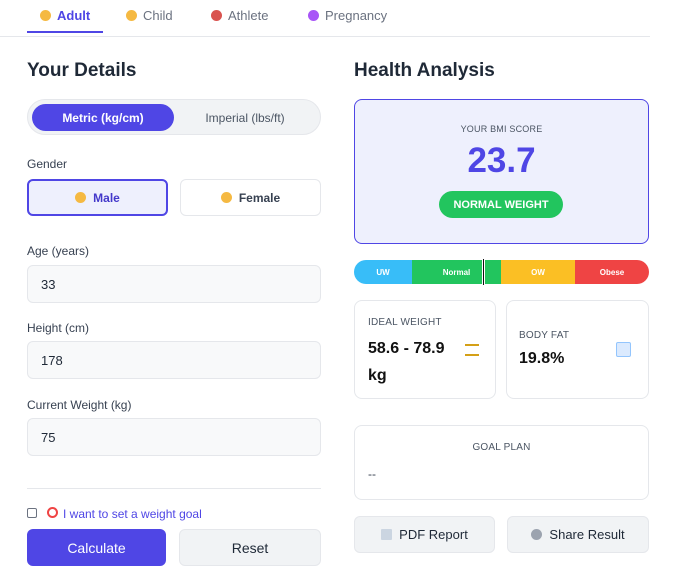 The height and width of the screenshot is (571, 675). I want to click on checkbox, so click(32, 513).